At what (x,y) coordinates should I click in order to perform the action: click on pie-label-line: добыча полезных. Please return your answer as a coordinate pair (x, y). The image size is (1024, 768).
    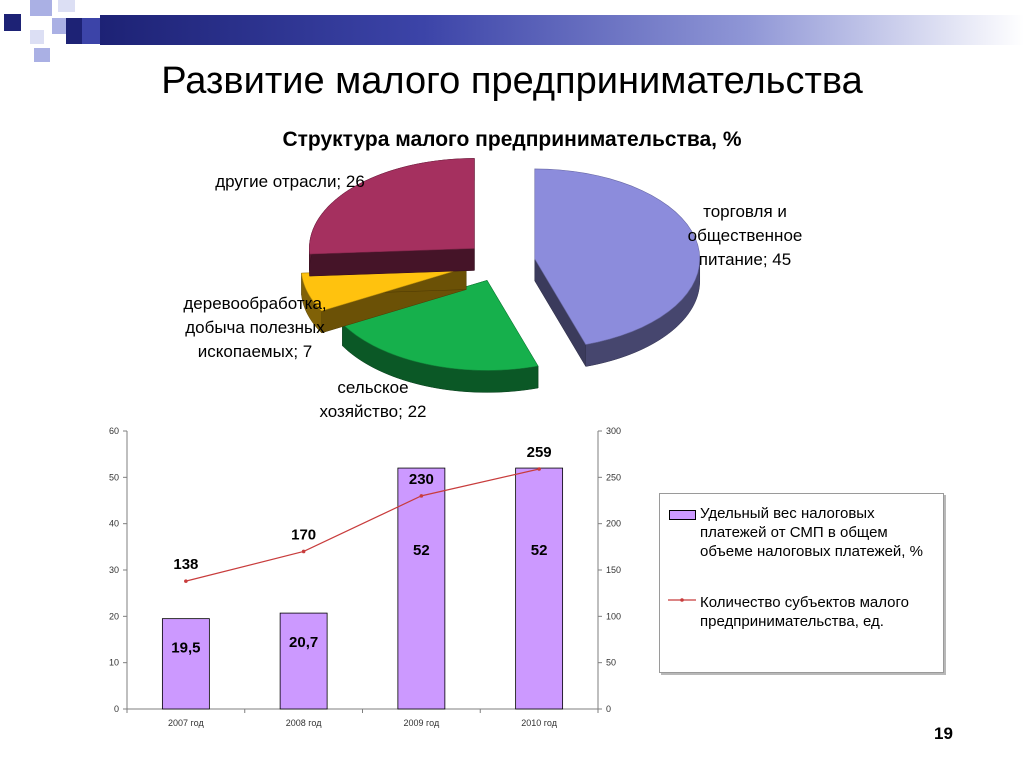
    Looking at the image, I should click on (255, 327).